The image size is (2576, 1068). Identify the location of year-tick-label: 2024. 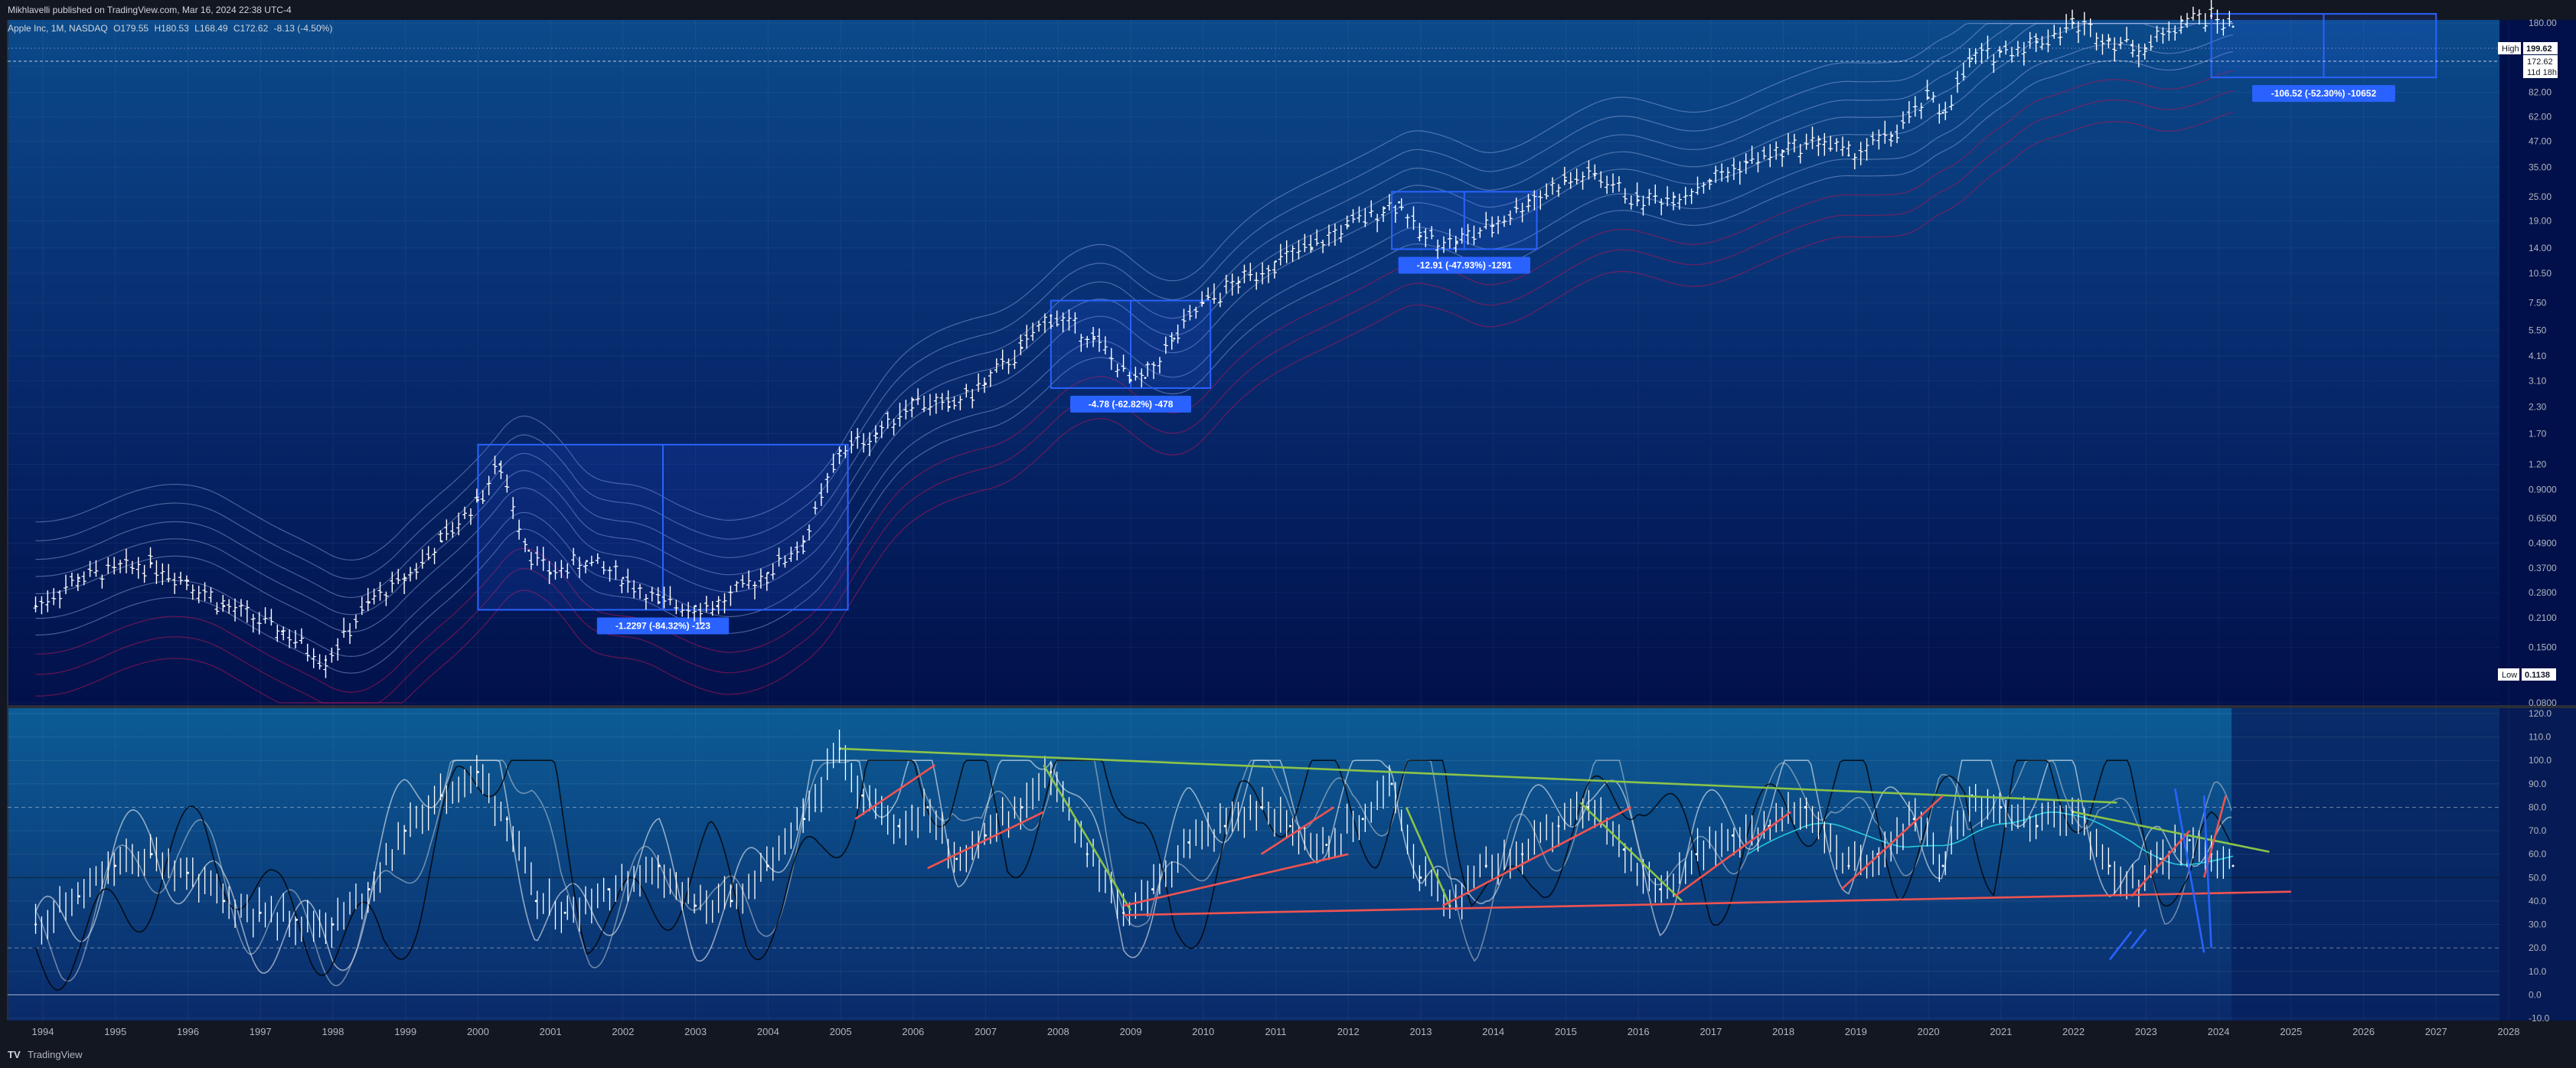
(2219, 1031).